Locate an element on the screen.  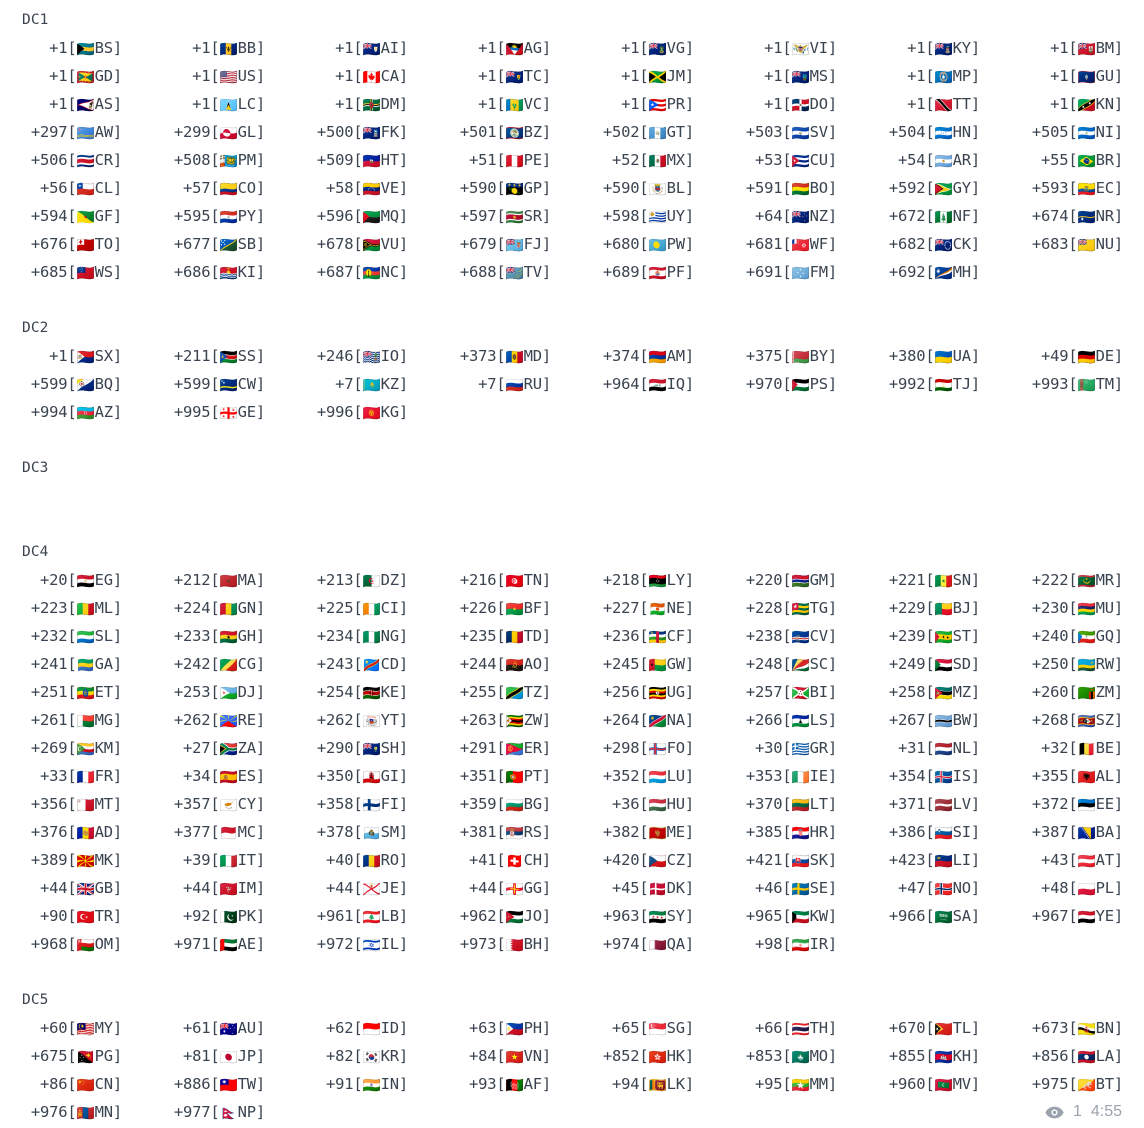
country-code-entry: +381[🇷🇸RS] is located at coordinates (505, 832).